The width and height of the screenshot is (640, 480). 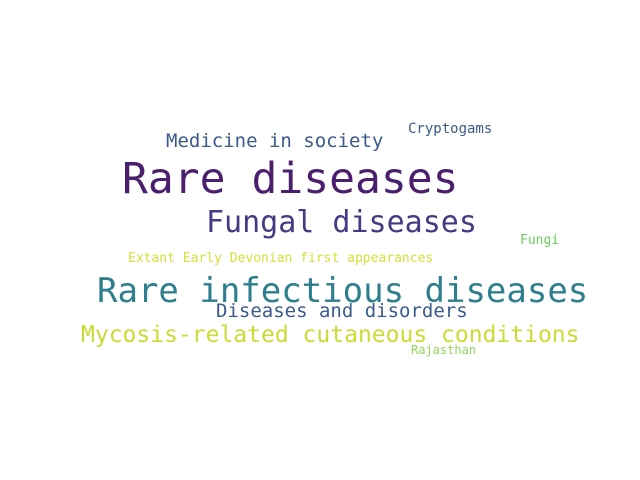 I want to click on word-fungi: Fungi, so click(x=540, y=240).